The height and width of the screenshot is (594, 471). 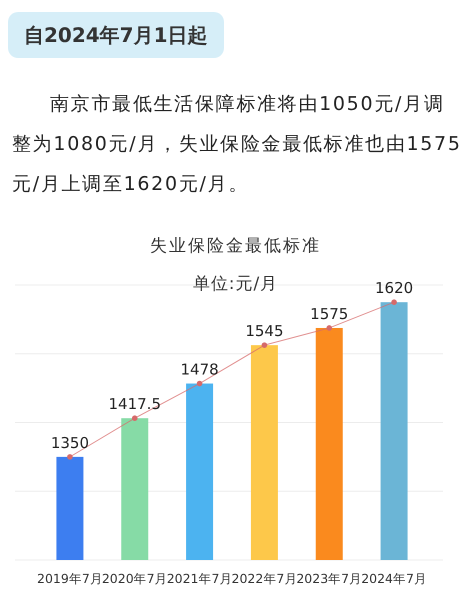 I want to click on data-label: 1478, so click(x=199, y=369).